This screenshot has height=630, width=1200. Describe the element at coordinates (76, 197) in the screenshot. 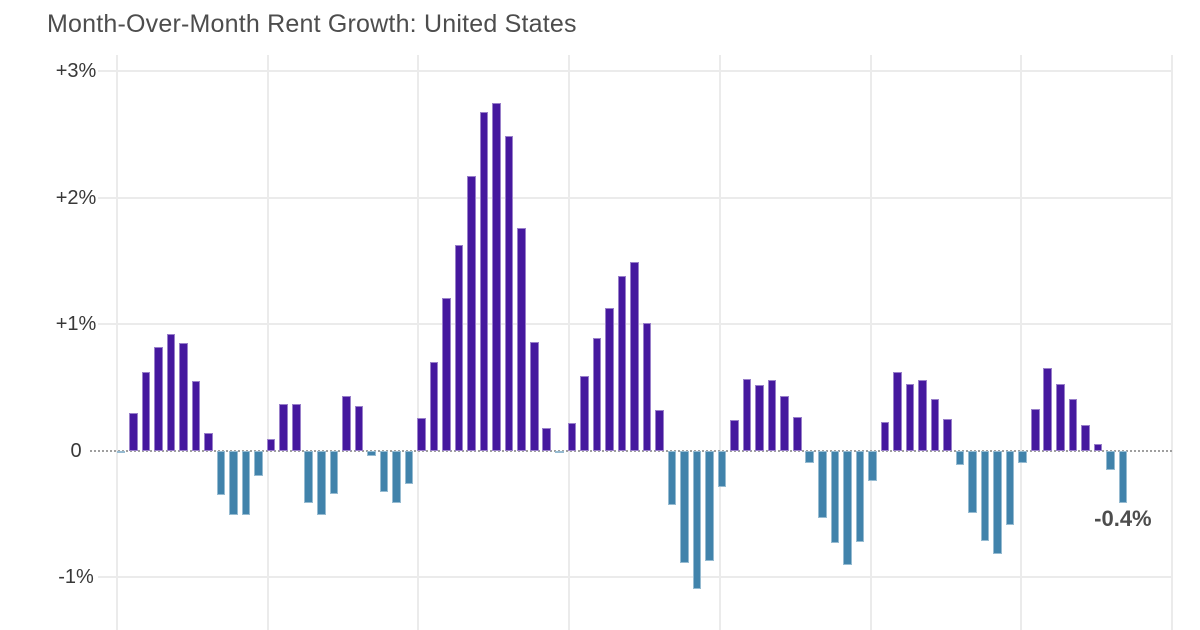

I see `y-axis-tick-label: +2%` at that location.